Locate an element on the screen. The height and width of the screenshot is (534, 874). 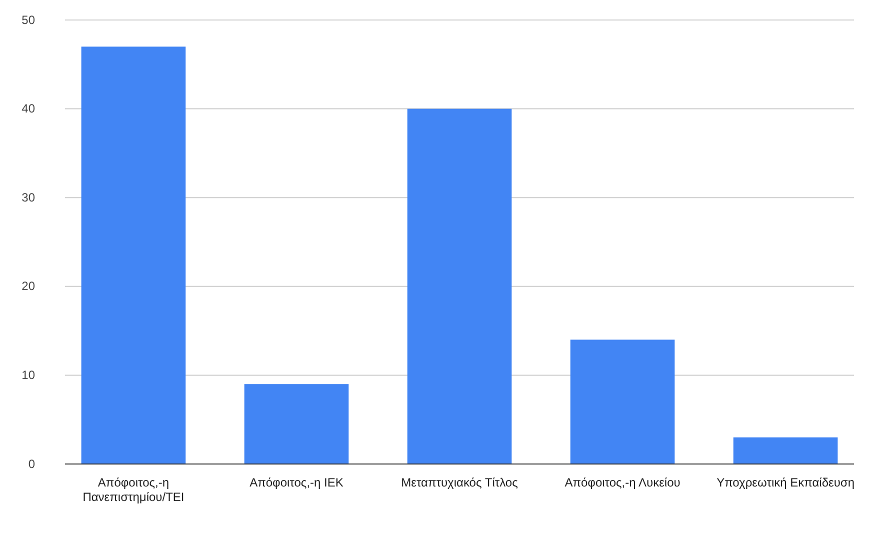
y-tick-label: 50 is located at coordinates (29, 19).